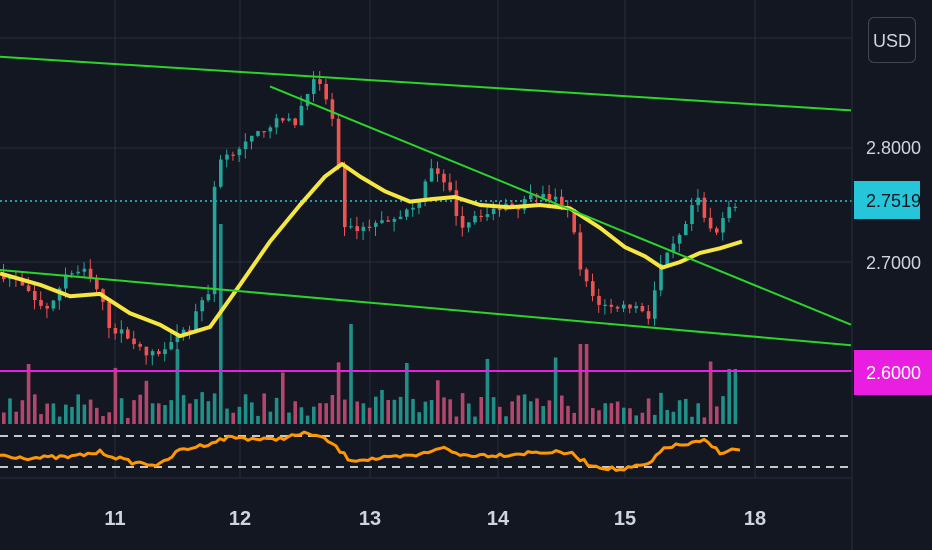 This screenshot has height=550, width=932. What do you see at coordinates (240, 519) in the screenshot?
I see `date-tick-label: 12` at bounding box center [240, 519].